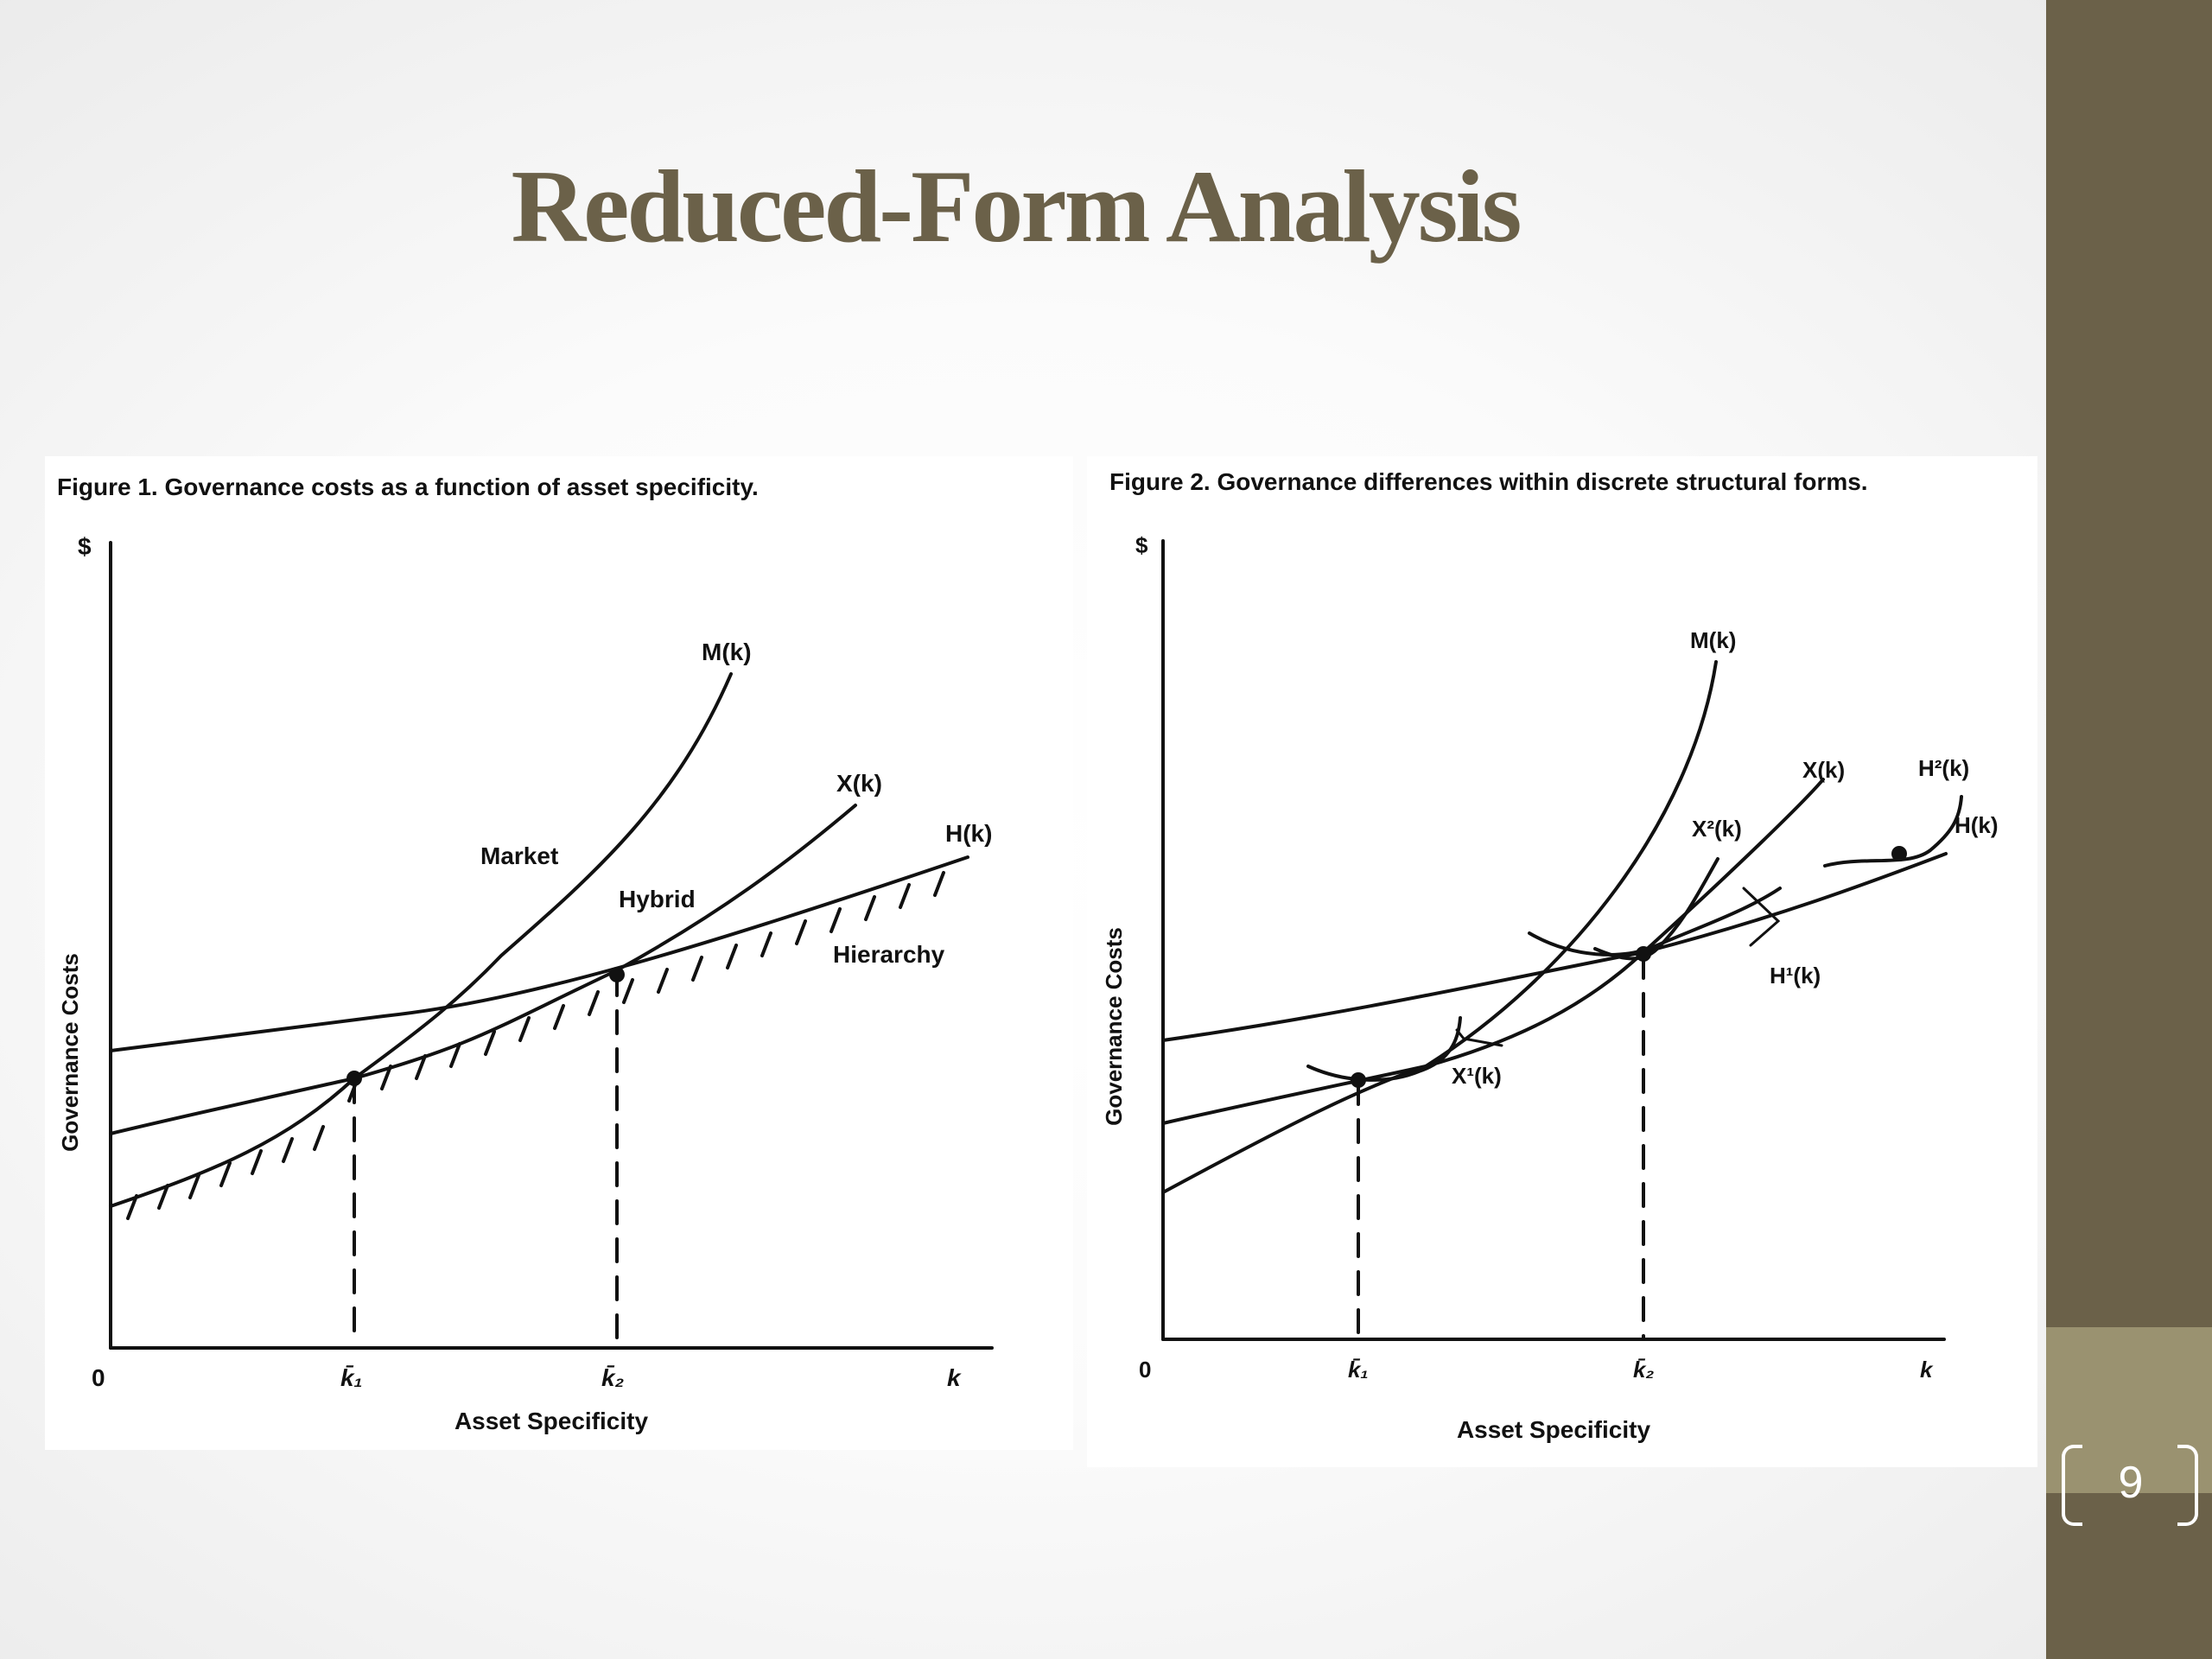 Image resolution: width=2212 pixels, height=1659 pixels. Describe the element at coordinates (1899, 853) in the screenshot. I see `fig2-point-h2` at that location.